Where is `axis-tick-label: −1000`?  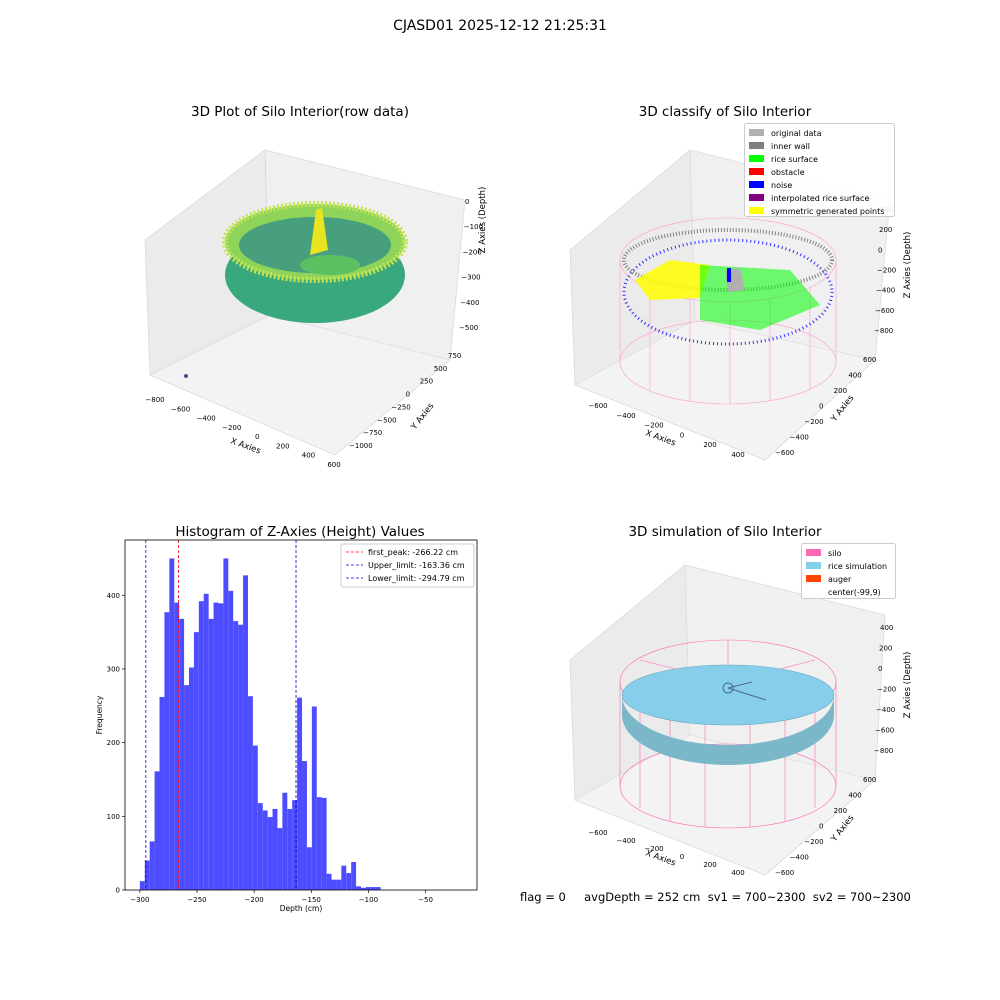 axis-tick-label: −1000 is located at coordinates (361, 446).